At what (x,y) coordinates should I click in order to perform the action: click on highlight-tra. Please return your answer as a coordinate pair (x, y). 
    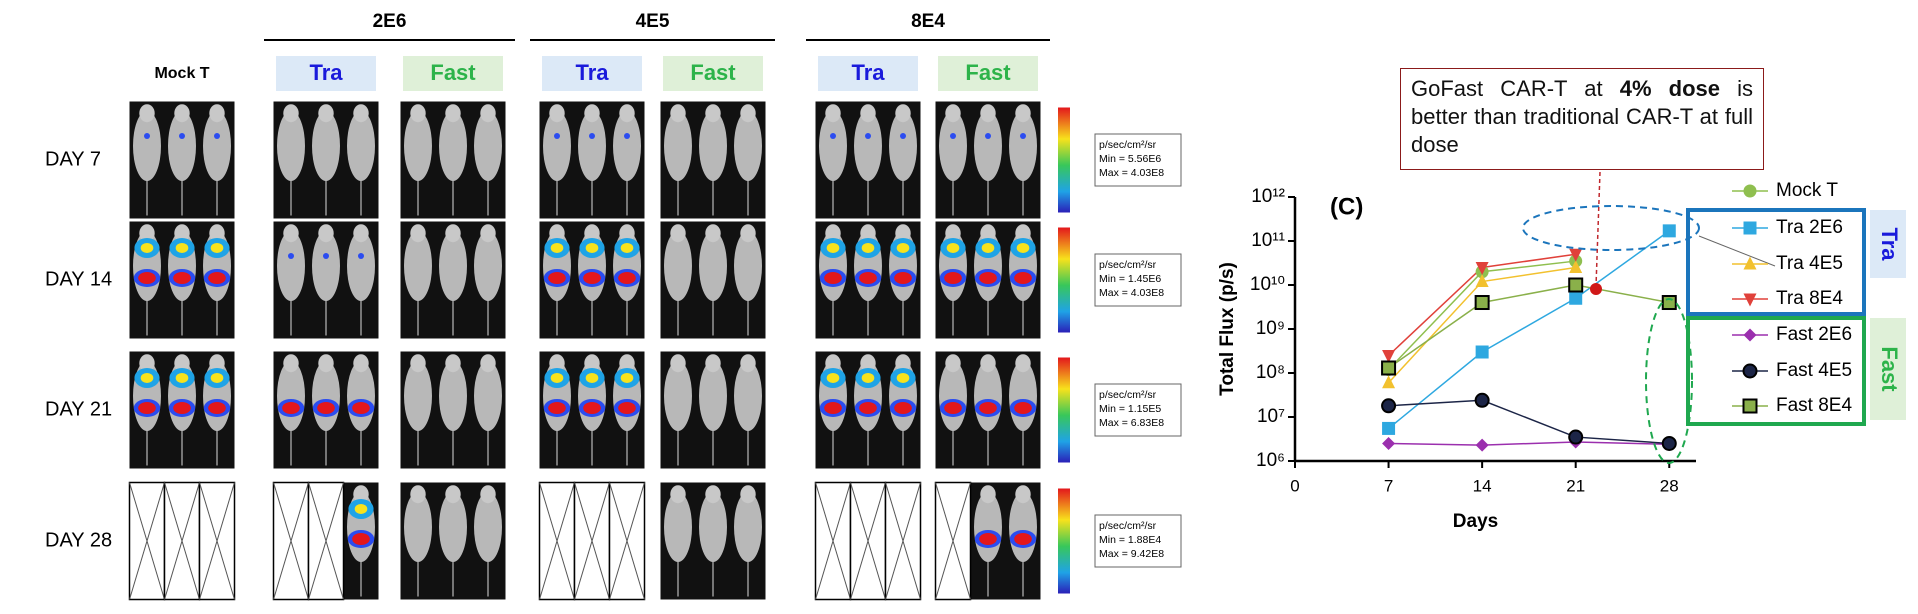
    Looking at the image, I should click on (1611, 228).